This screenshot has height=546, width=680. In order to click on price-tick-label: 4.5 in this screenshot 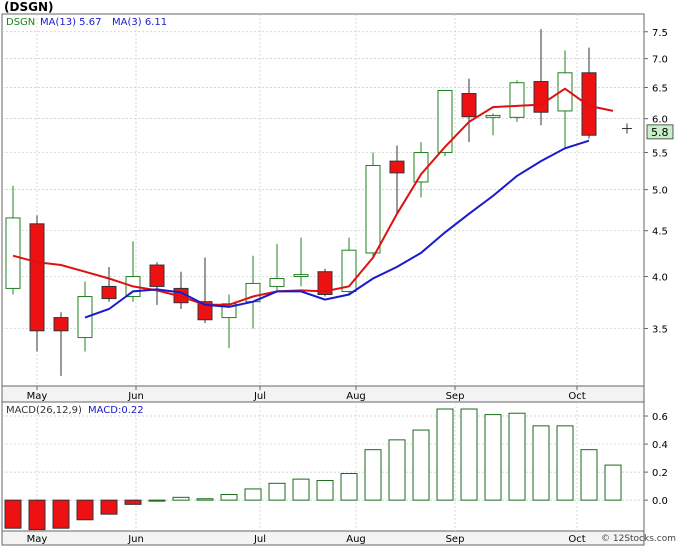, I will do `click(660, 232)`.